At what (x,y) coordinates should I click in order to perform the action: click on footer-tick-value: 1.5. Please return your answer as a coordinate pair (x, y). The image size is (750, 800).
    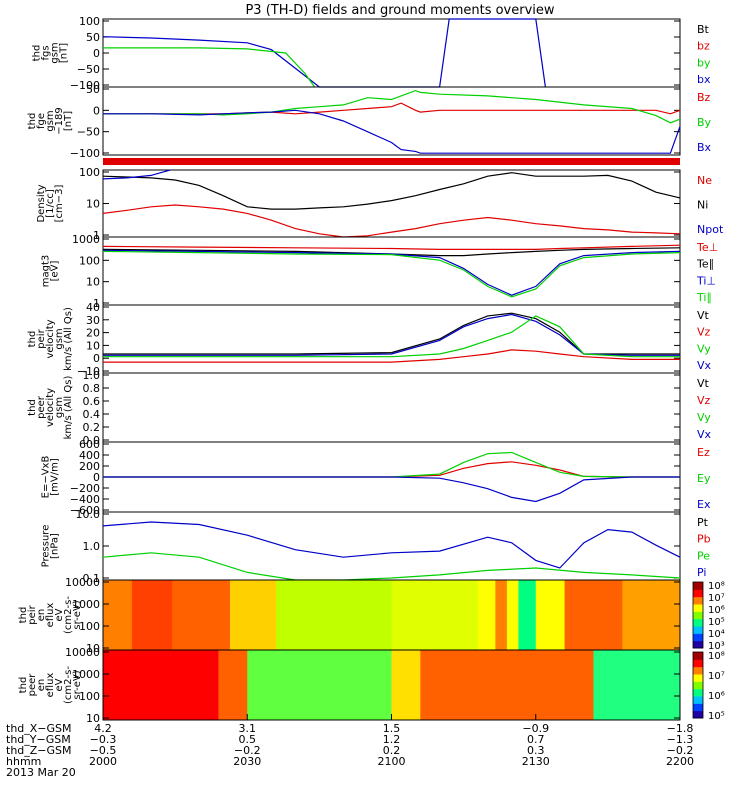
    Looking at the image, I should click on (392, 728).